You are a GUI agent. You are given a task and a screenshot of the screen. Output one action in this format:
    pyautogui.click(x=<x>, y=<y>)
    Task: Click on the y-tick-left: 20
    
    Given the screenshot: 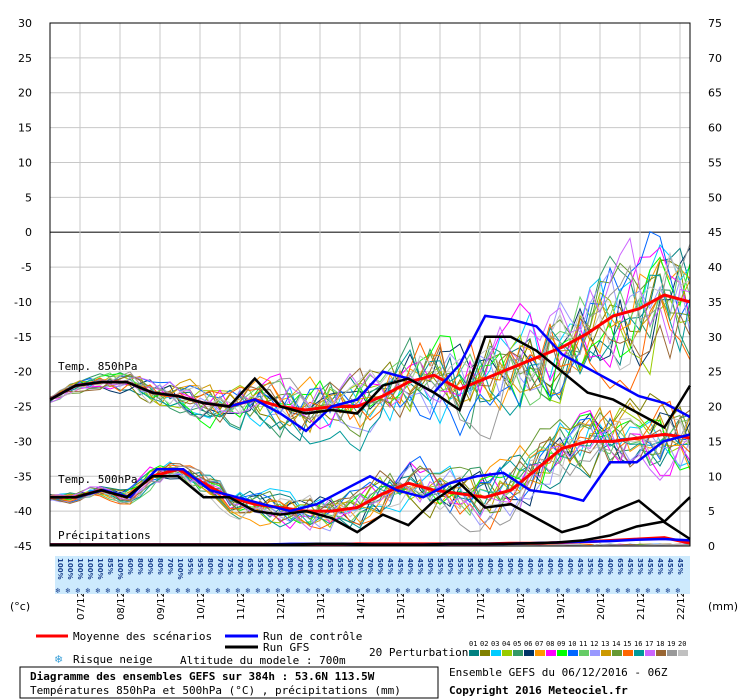 What is the action you would take?
    pyautogui.click(x=25, y=93)
    